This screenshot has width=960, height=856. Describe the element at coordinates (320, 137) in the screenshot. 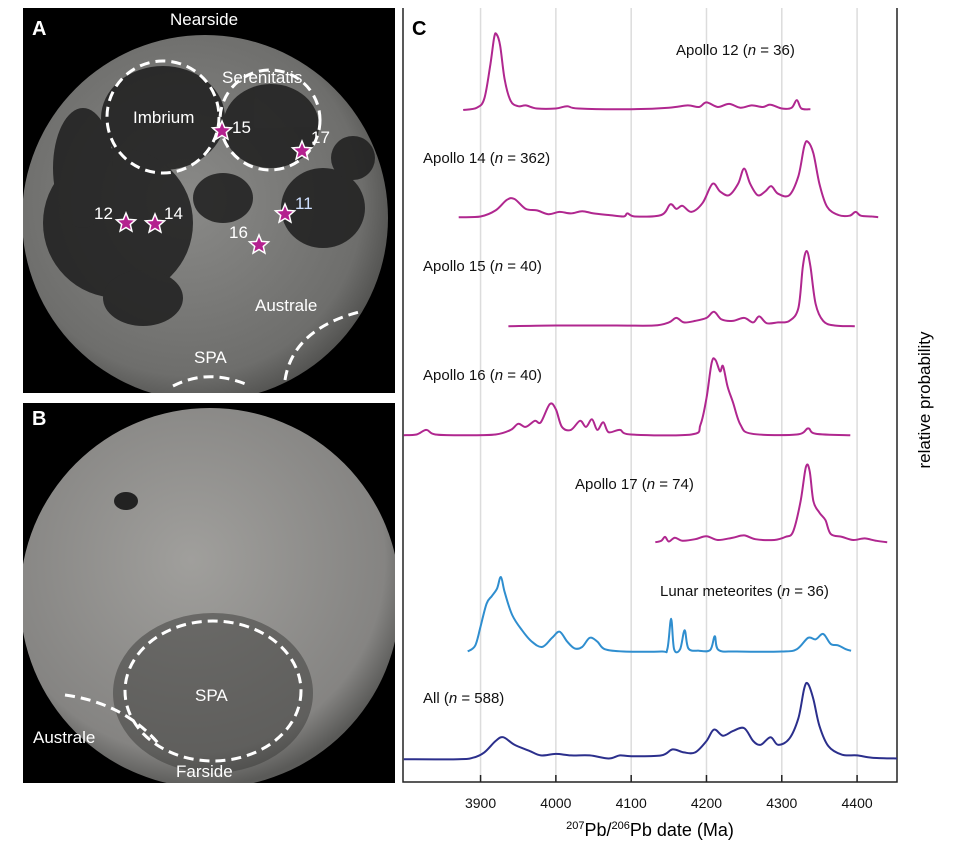

I see `site-label-17: 17` at that location.